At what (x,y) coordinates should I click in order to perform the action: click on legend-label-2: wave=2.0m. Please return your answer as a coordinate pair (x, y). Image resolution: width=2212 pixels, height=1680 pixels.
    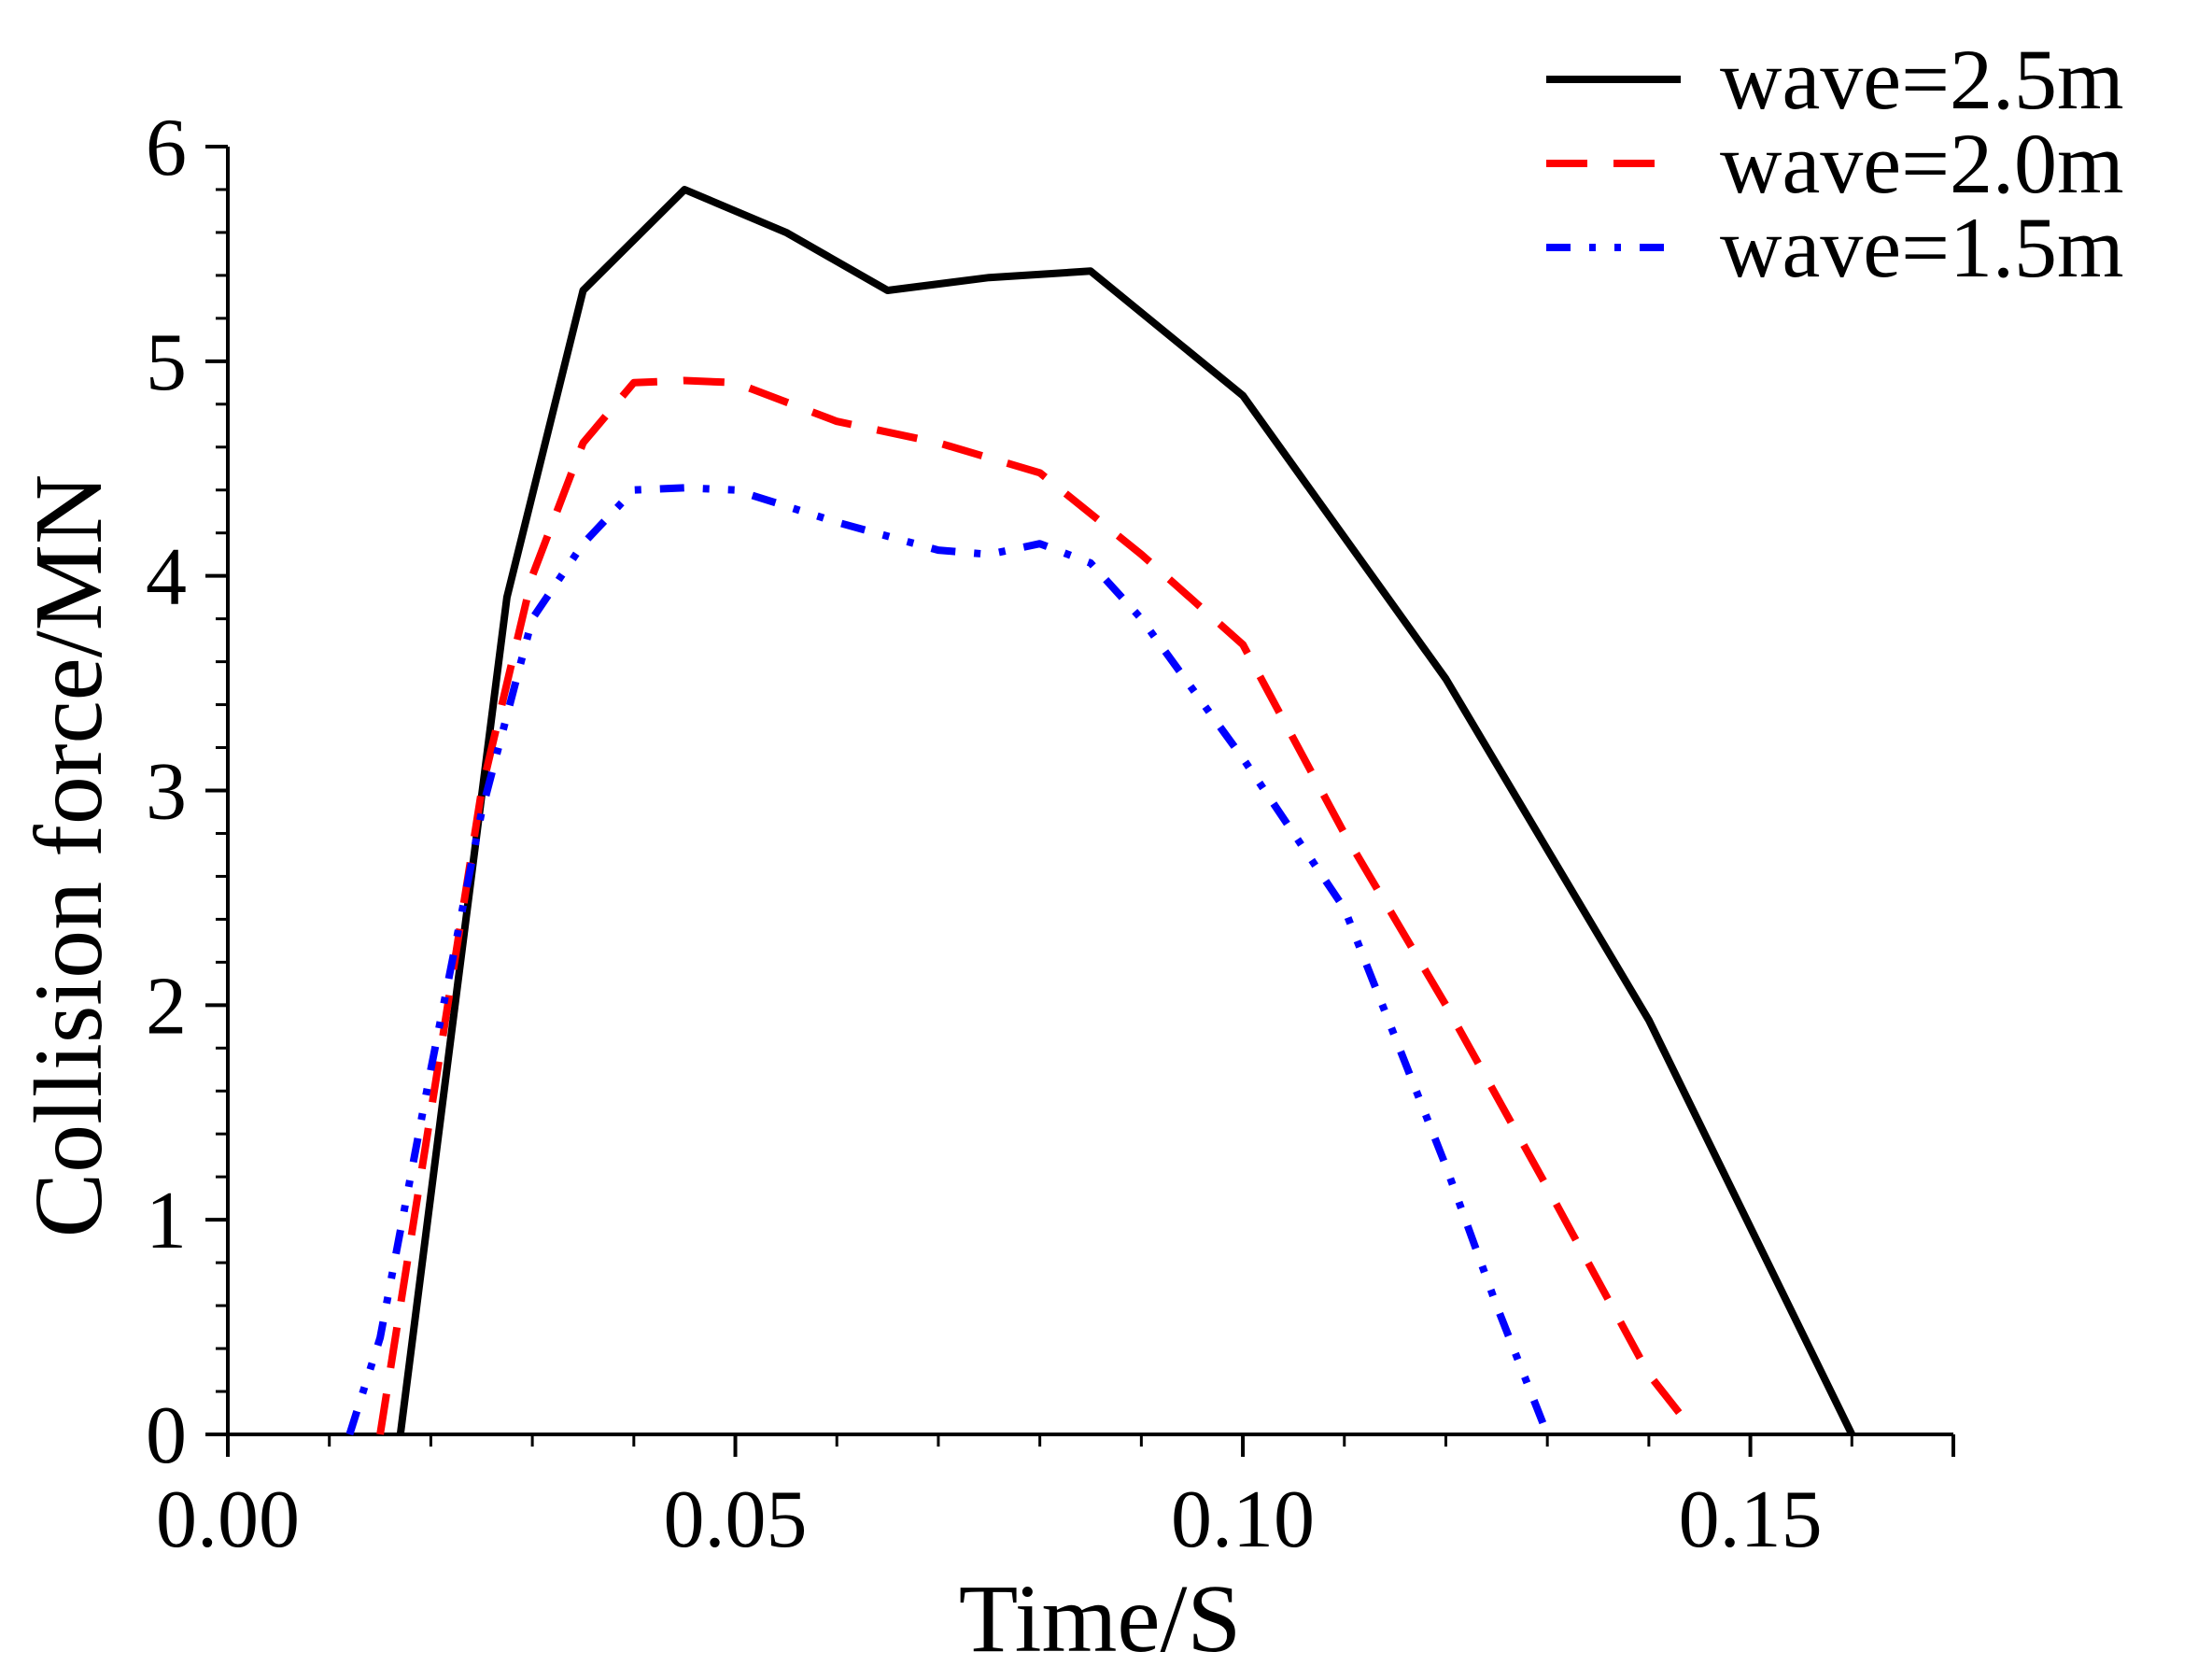
    Looking at the image, I should click on (1922, 163).